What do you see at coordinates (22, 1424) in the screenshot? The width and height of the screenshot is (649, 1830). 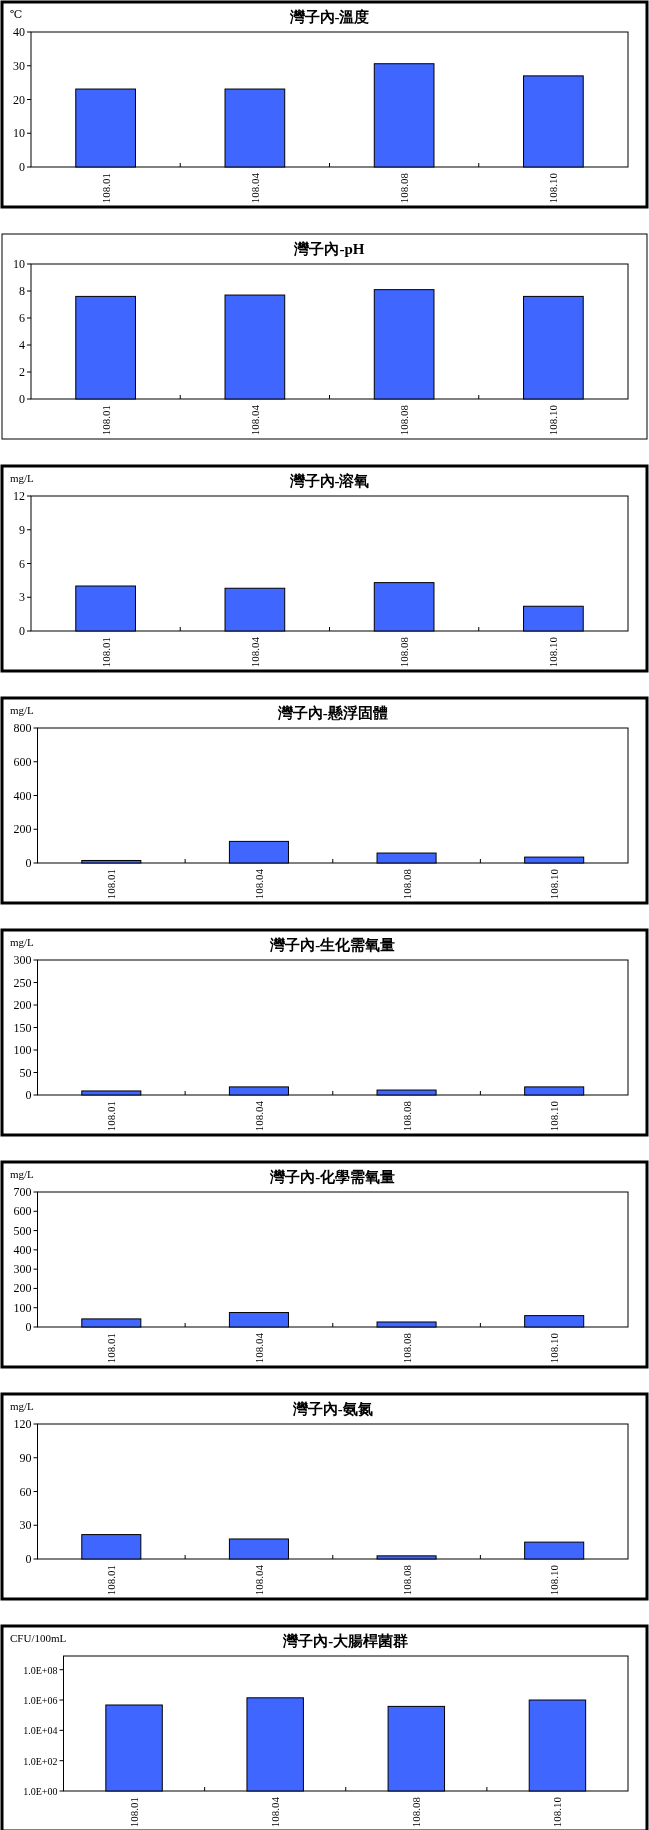 I see `y-tick-label: 120` at bounding box center [22, 1424].